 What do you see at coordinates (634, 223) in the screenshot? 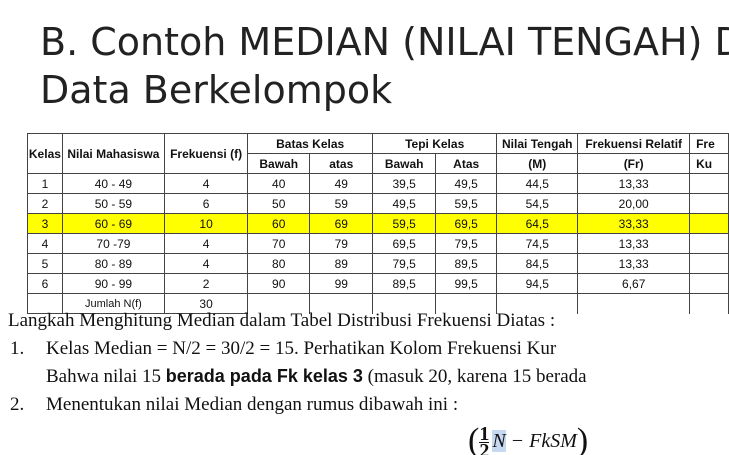
I see `table-cell: 33,33` at bounding box center [634, 223].